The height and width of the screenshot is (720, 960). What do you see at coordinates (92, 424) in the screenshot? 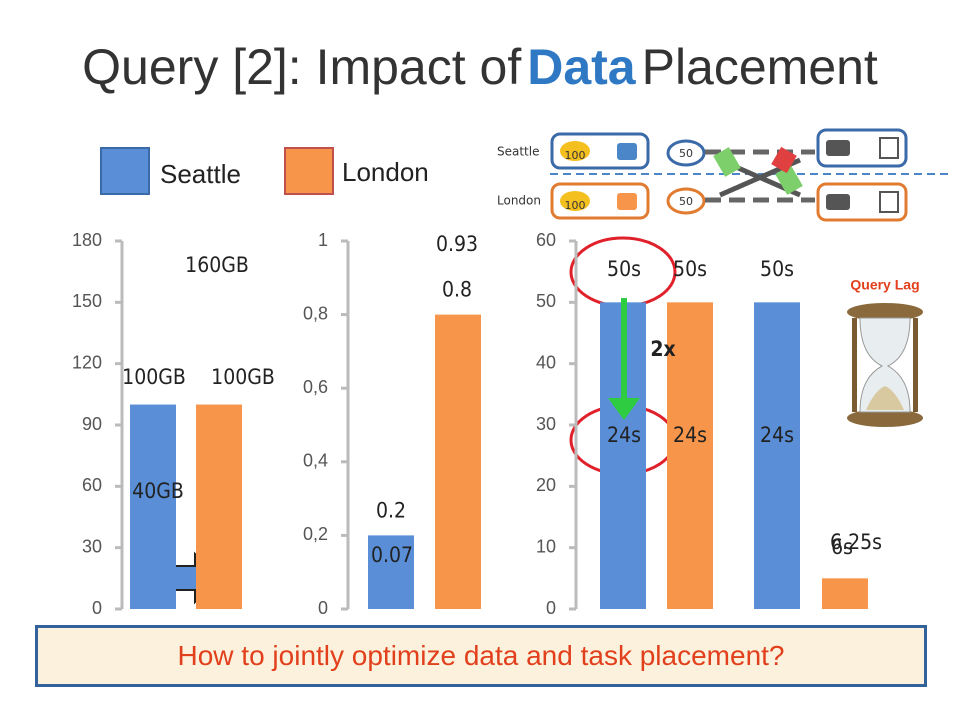
I see `y-tick-label: 90` at bounding box center [92, 424].